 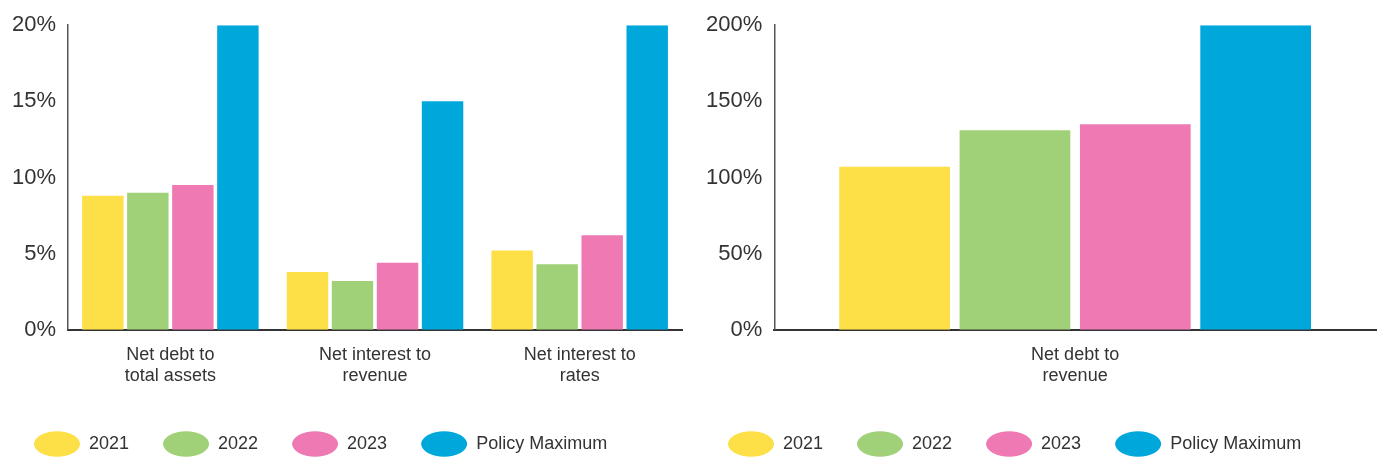 What do you see at coordinates (34, 100) in the screenshot?
I see `y-tick-label: 15%` at bounding box center [34, 100].